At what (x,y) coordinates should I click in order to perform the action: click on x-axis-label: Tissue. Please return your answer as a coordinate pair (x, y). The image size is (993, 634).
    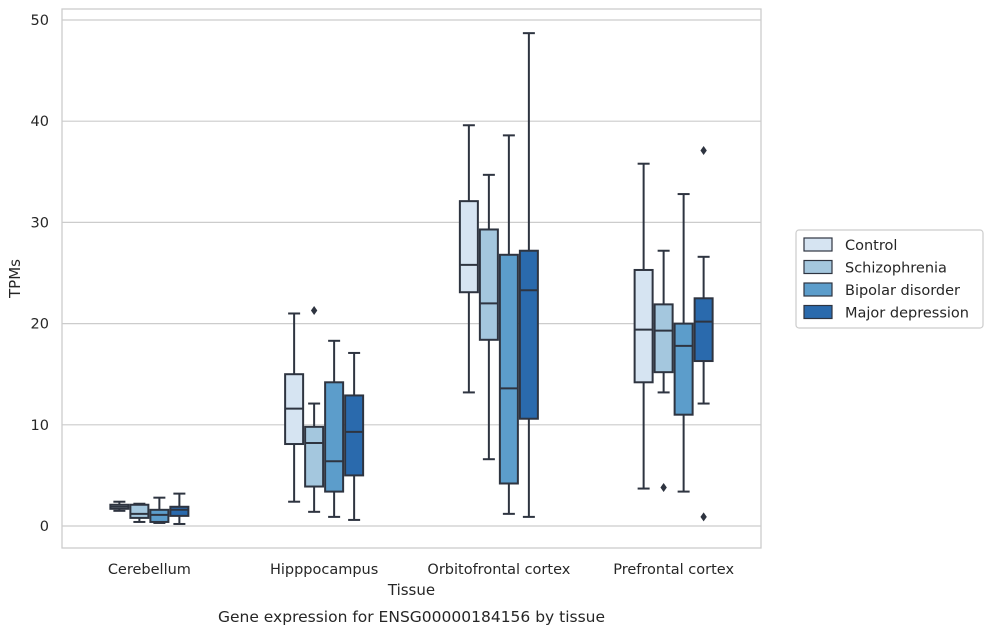
    Looking at the image, I should click on (411, 590).